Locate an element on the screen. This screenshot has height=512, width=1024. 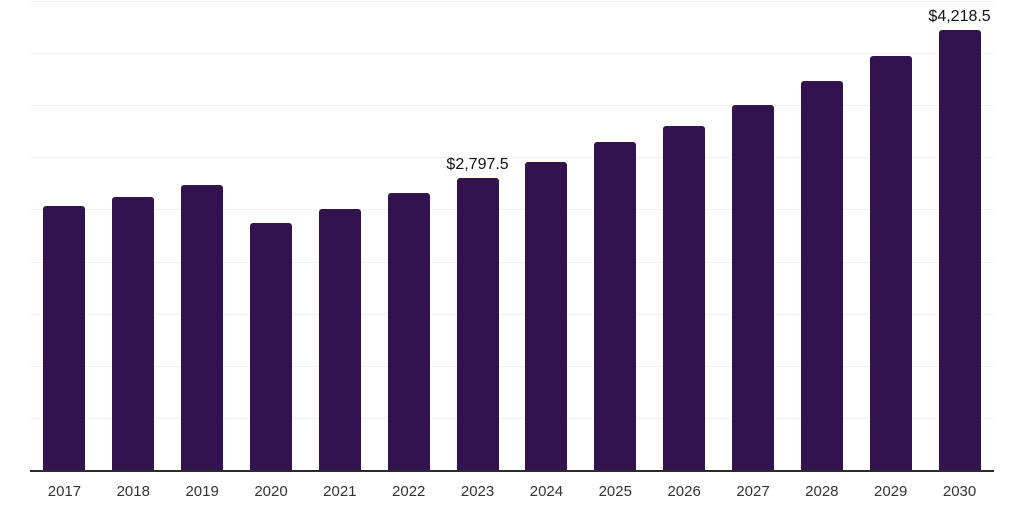
bar-2030 is located at coordinates (959, 250).